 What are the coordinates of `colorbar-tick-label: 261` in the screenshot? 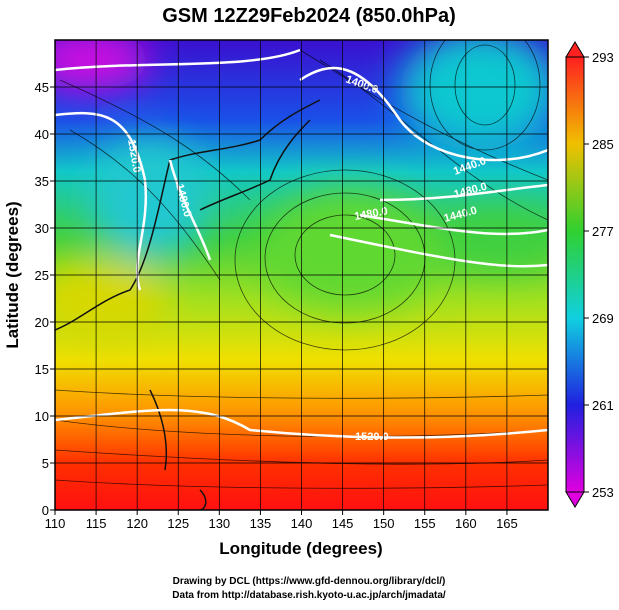 It's located at (603, 405).